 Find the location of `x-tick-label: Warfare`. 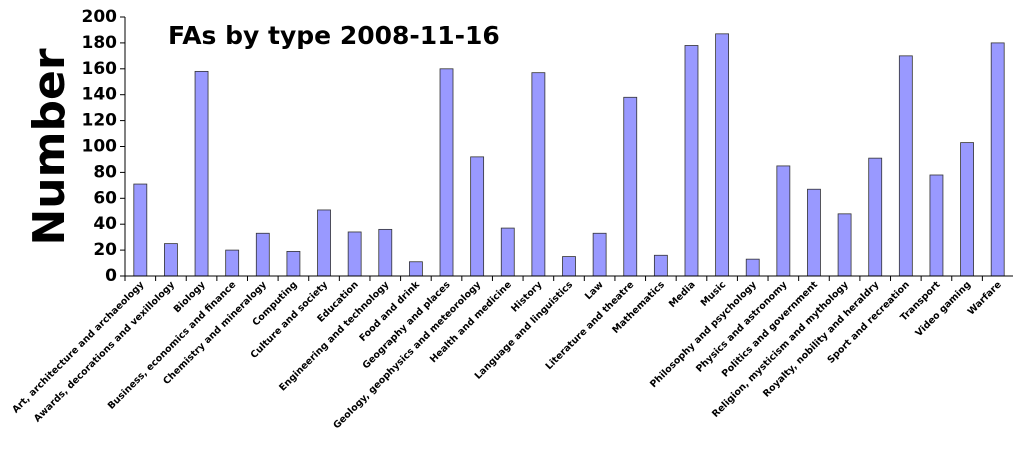

x-tick-label: Warfare is located at coordinates (985, 298).